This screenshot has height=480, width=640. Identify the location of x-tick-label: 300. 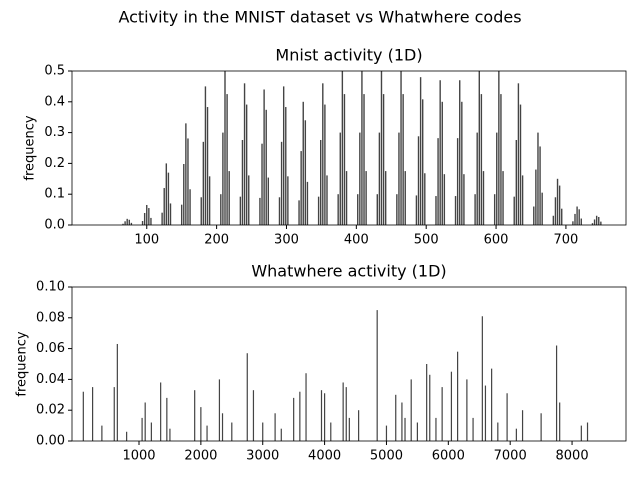
(286, 240).